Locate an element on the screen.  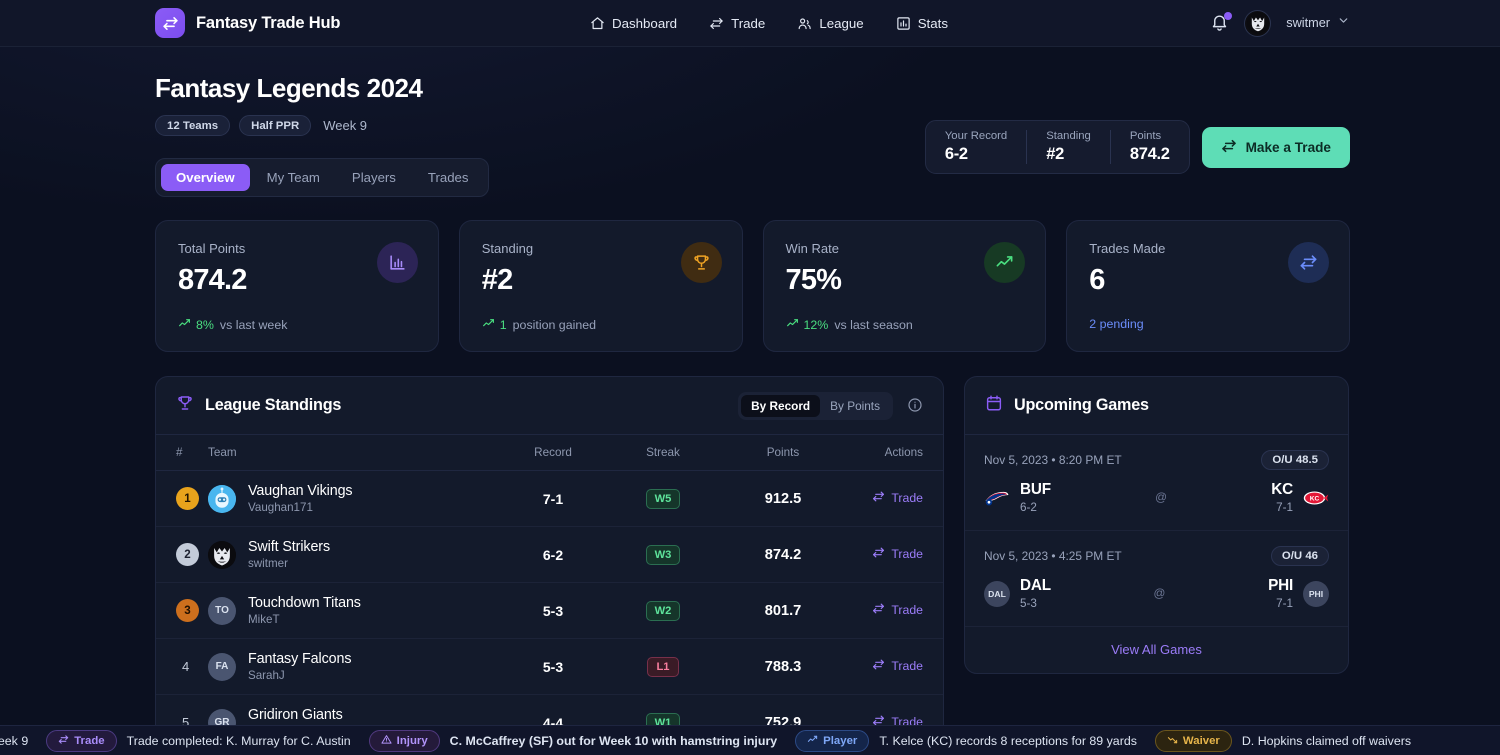
bot-avatar is located at coordinates (222, 498).